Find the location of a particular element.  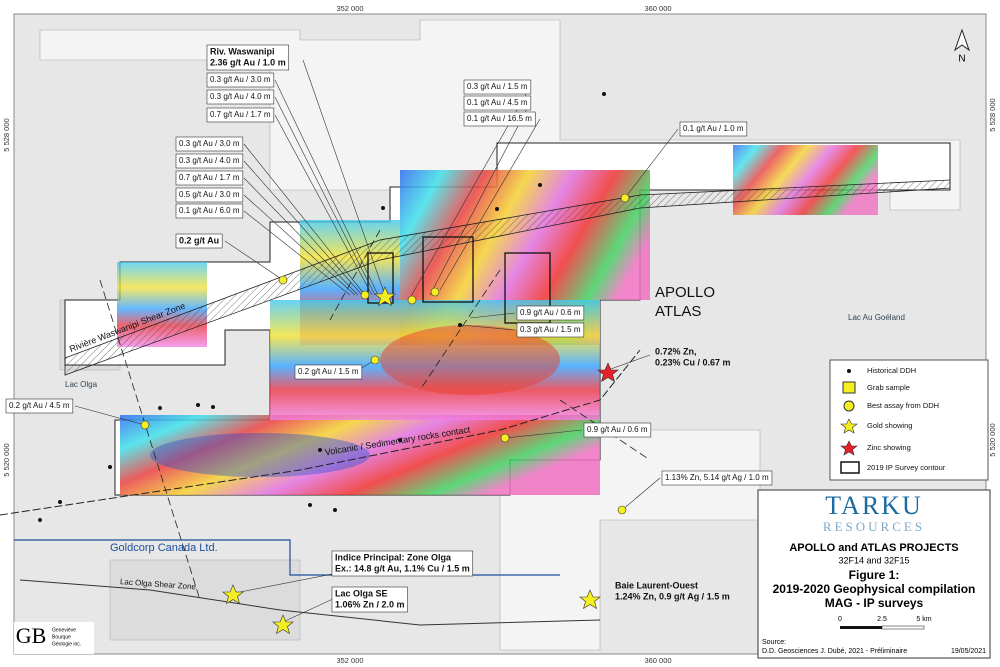

callout-text: 0.1 g/t Au / 6.0 m is located at coordinates (209, 210).